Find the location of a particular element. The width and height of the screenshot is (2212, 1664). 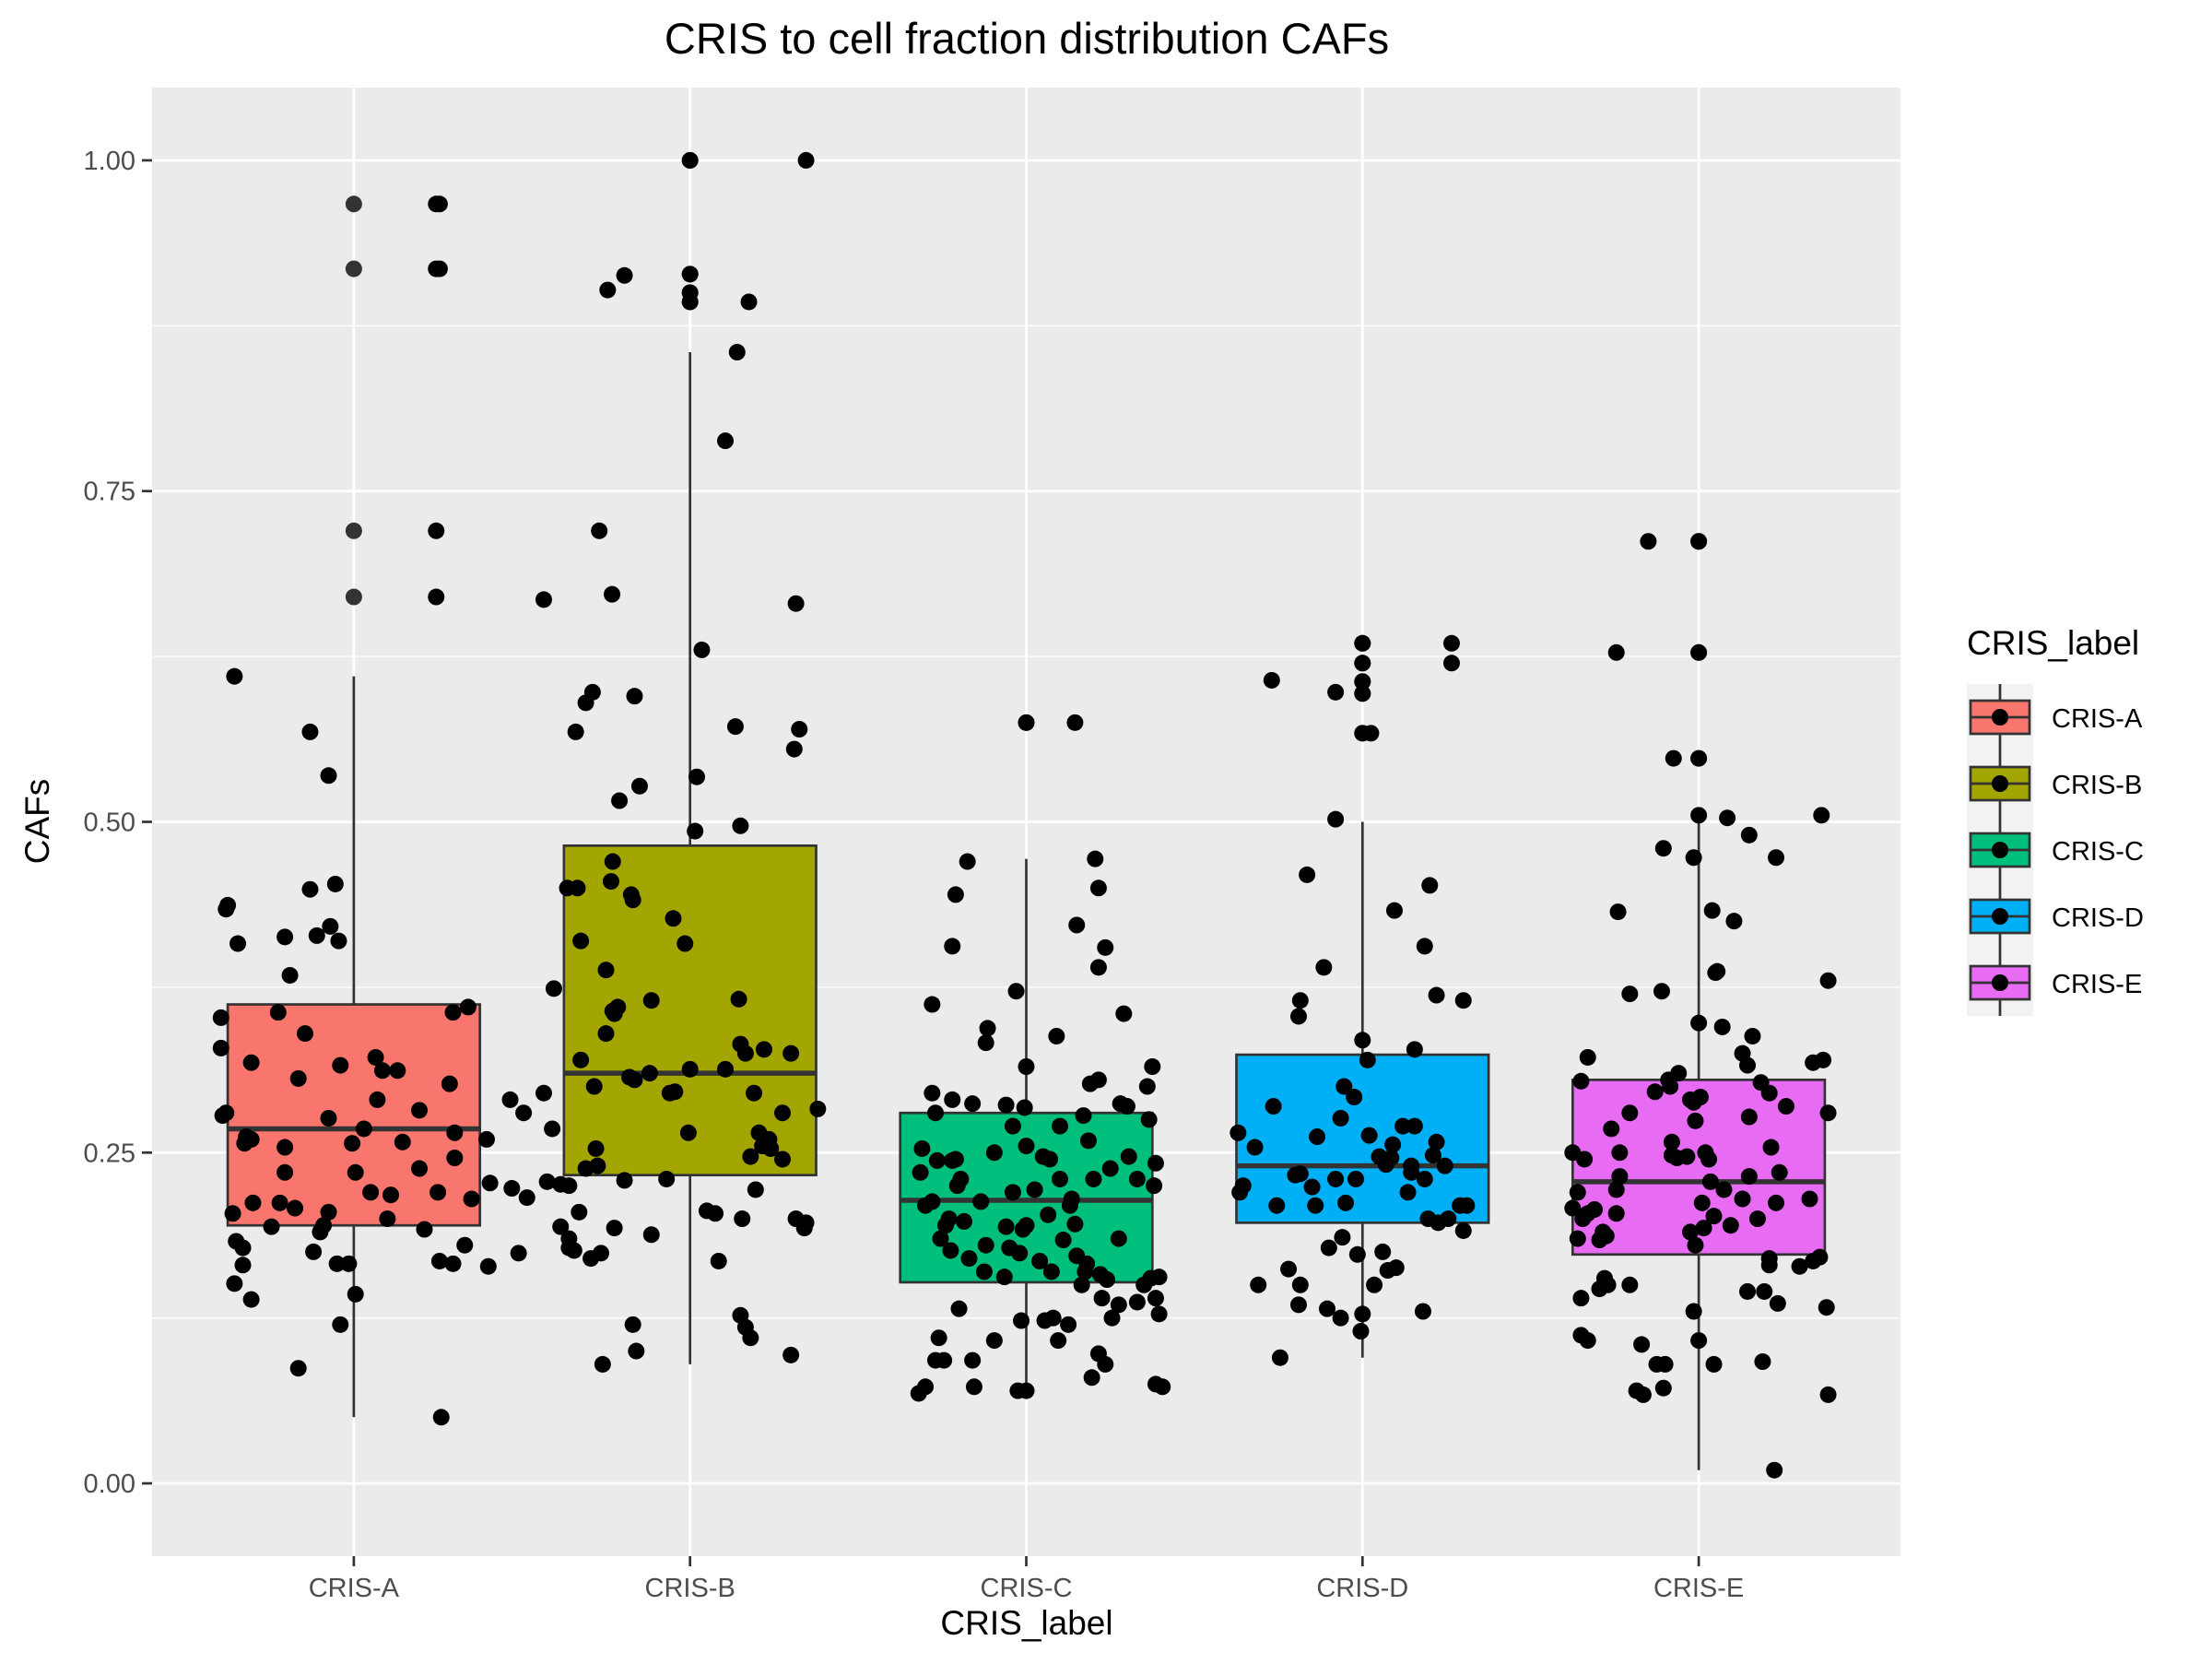

x-tick-label: CRIS-D is located at coordinates (1362, 1588).